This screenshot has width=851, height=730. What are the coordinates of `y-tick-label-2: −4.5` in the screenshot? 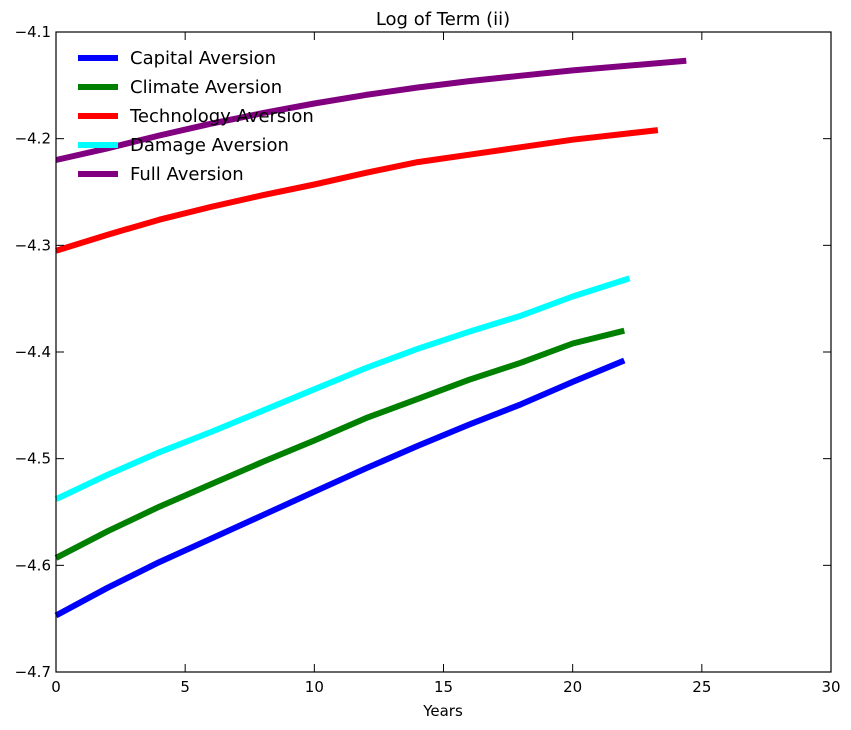 It's located at (33, 459).